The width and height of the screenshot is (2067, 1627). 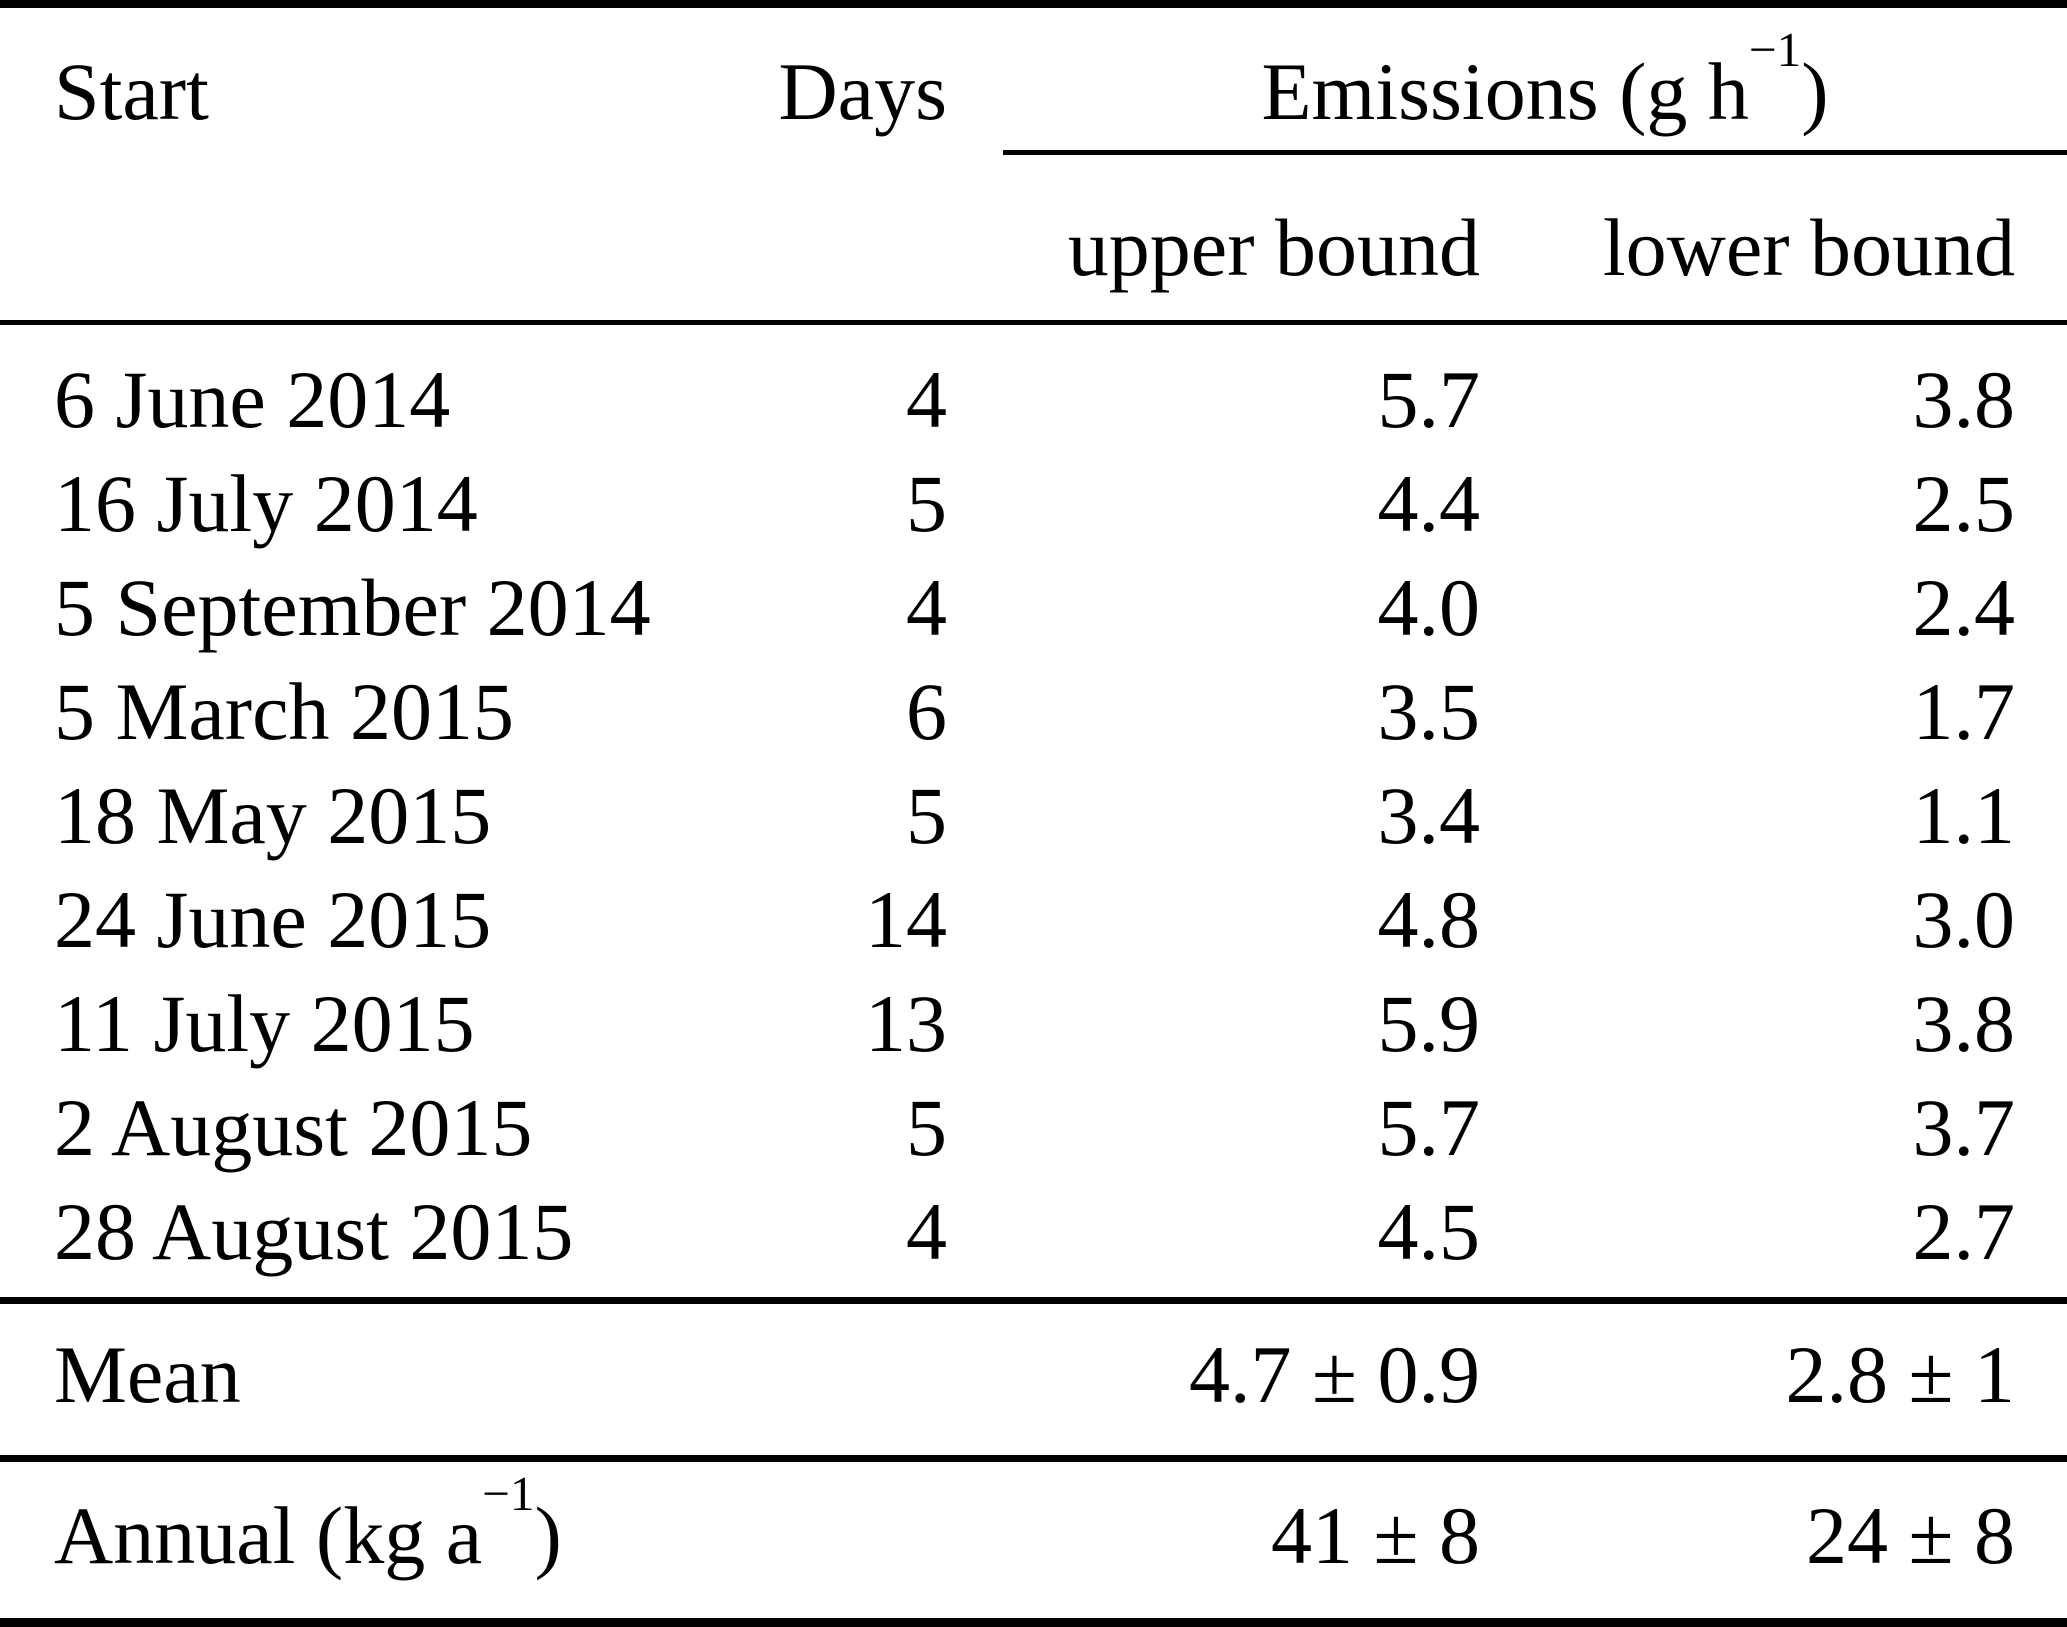 What do you see at coordinates (508, 1494) in the screenshot?
I see `annual-unit-exponent: −1` at bounding box center [508, 1494].